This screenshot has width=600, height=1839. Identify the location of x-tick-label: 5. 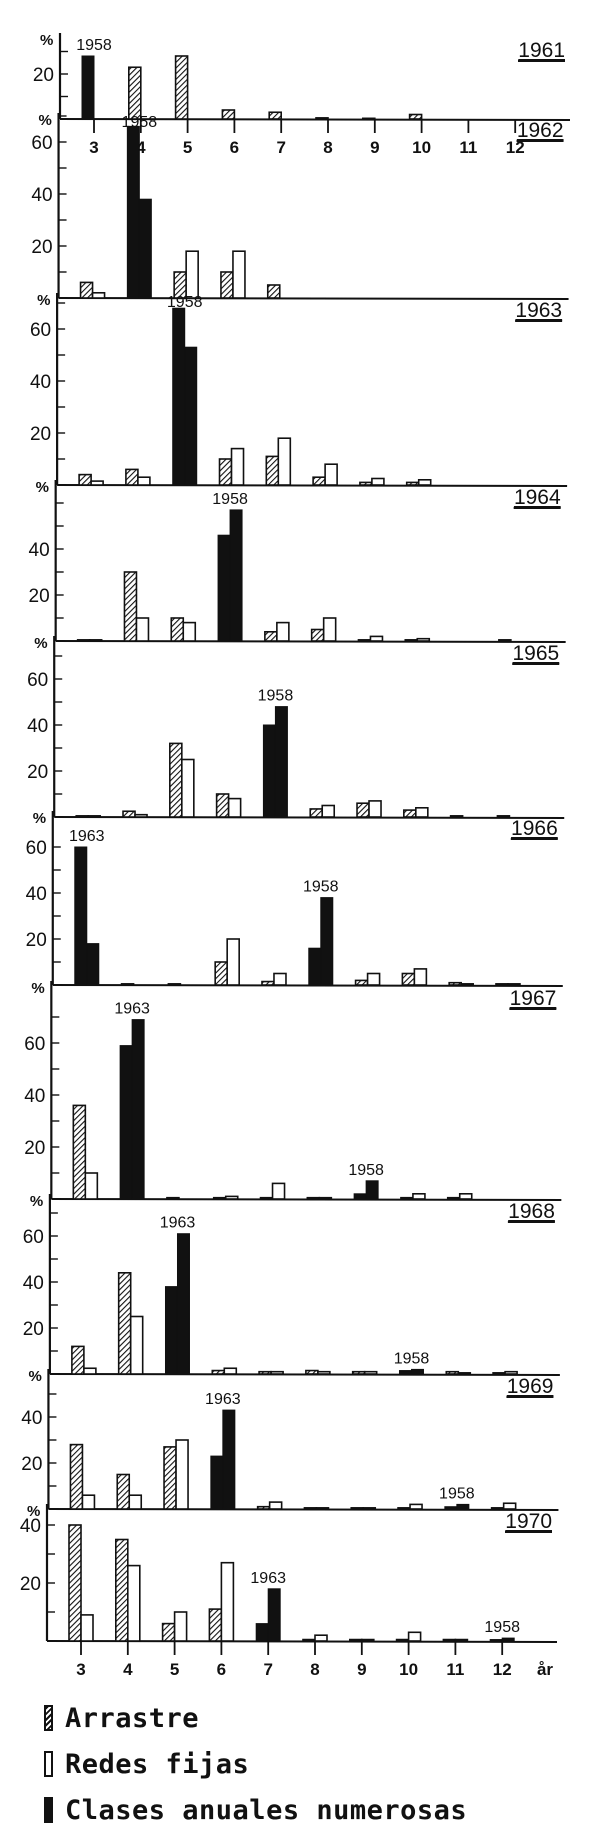
(174, 1669).